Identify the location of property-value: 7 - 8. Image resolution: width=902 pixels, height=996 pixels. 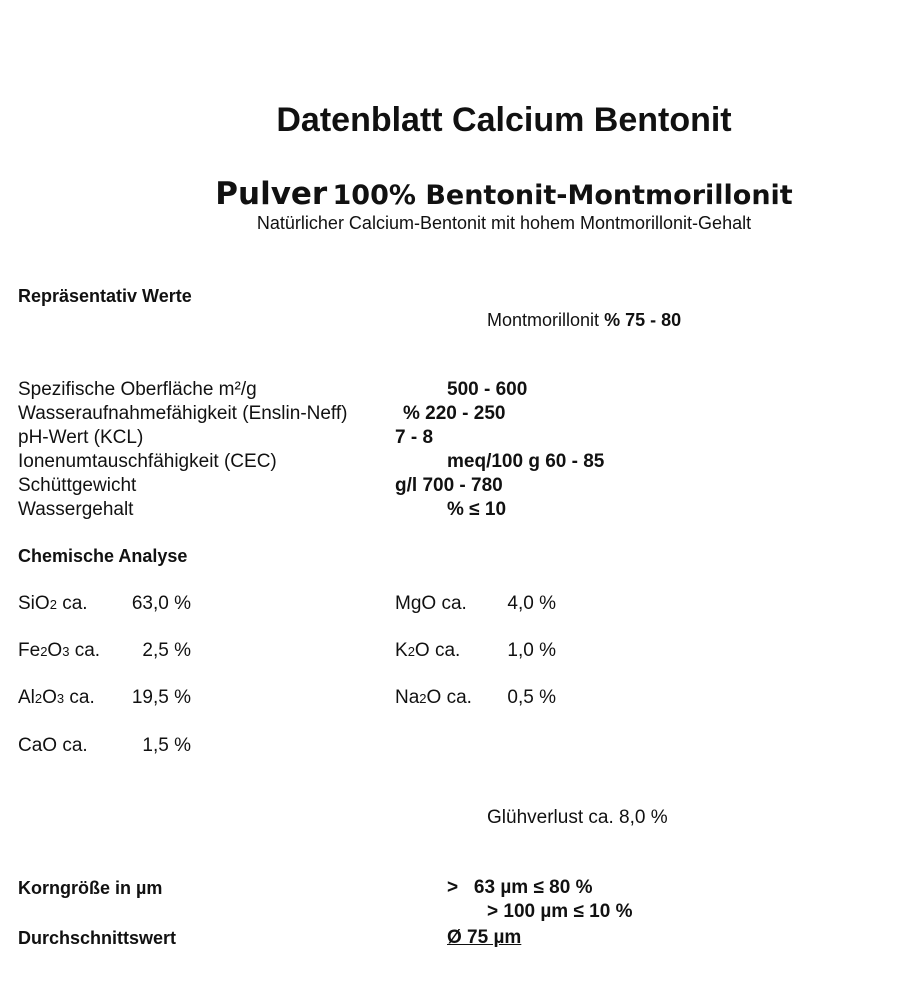
(414, 437).